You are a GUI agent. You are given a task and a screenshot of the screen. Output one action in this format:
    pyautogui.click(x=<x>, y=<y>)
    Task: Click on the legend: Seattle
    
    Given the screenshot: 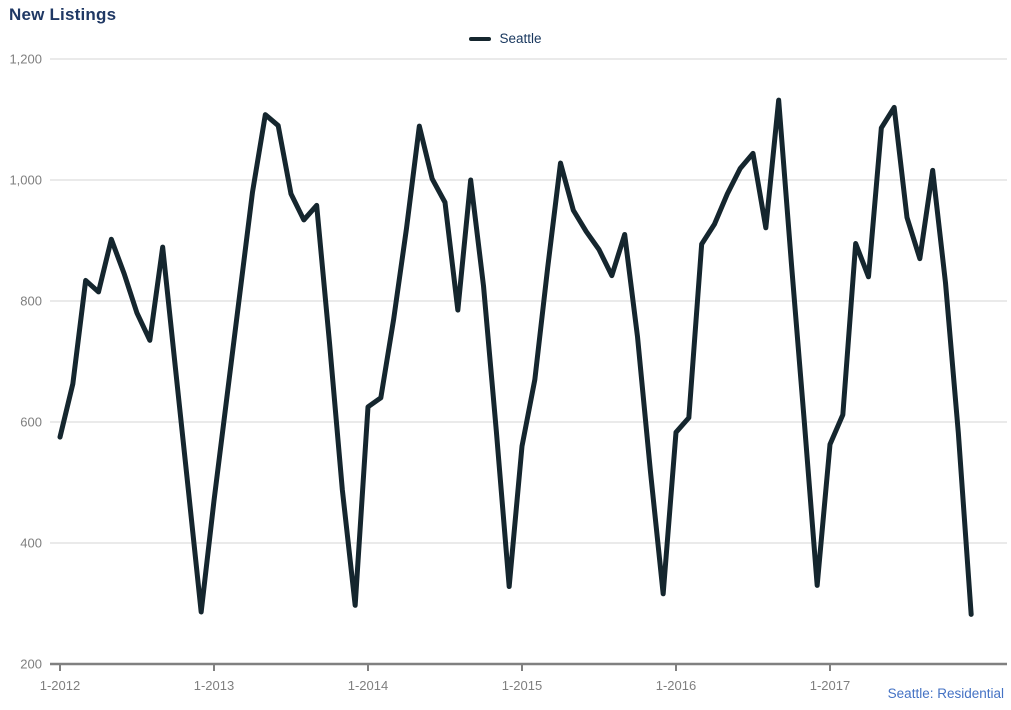 What is the action you would take?
    pyautogui.click(x=505, y=38)
    